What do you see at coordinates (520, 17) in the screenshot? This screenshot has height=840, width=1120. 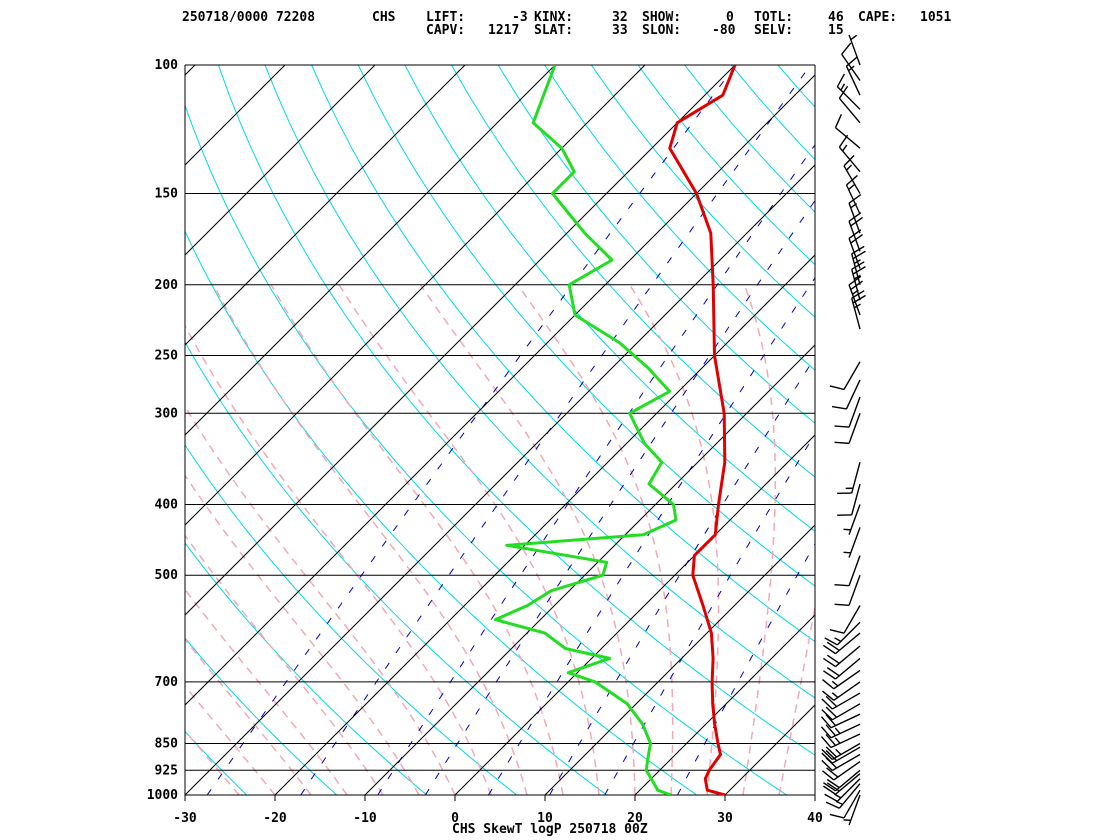 I see `header-l1-lift_v: -3` at bounding box center [520, 17].